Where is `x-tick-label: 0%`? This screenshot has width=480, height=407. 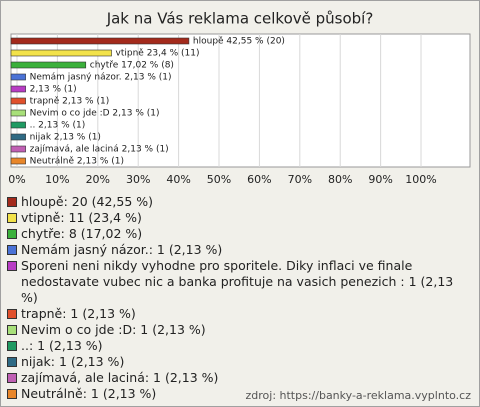 x-tick-label: 0% is located at coordinates (16, 179).